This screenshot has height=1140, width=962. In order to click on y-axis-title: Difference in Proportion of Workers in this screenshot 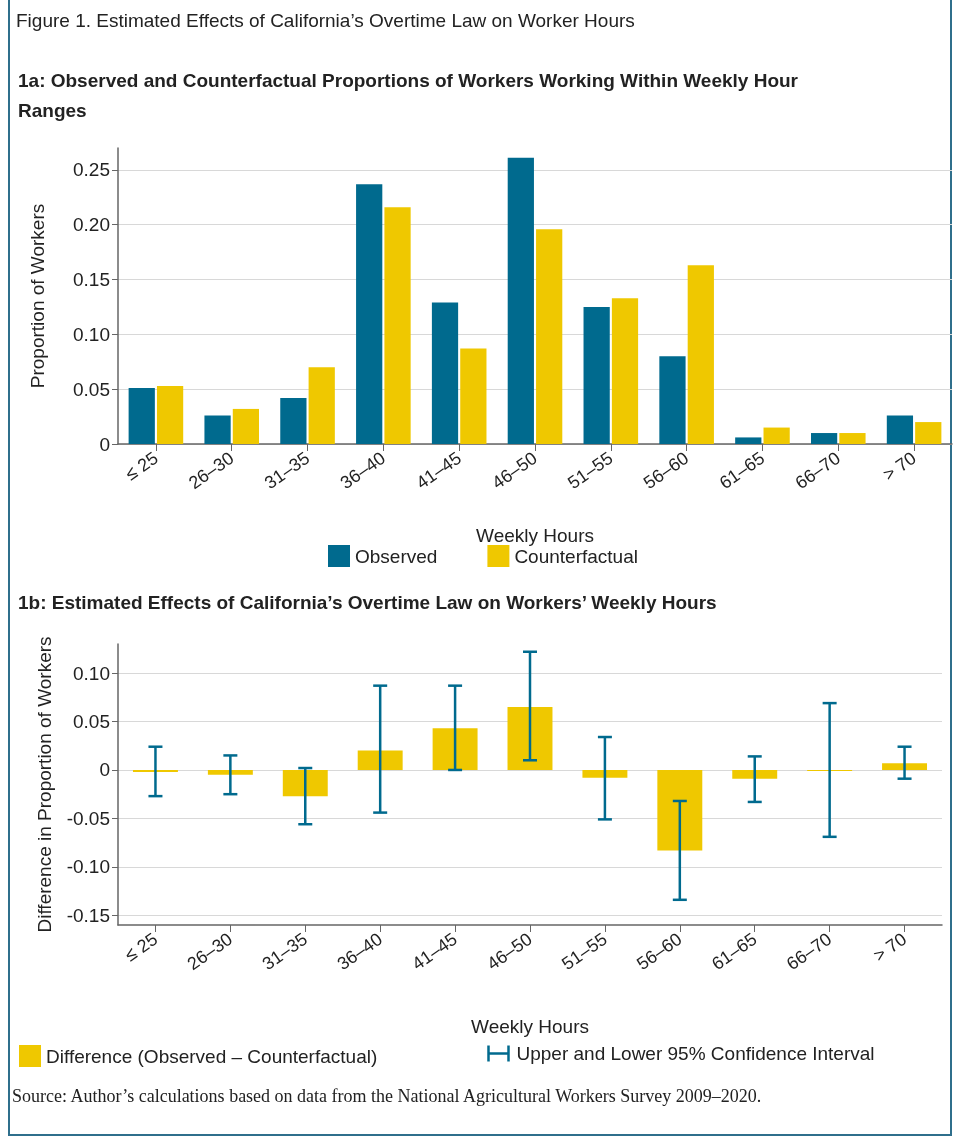, I will do `click(45, 784)`.